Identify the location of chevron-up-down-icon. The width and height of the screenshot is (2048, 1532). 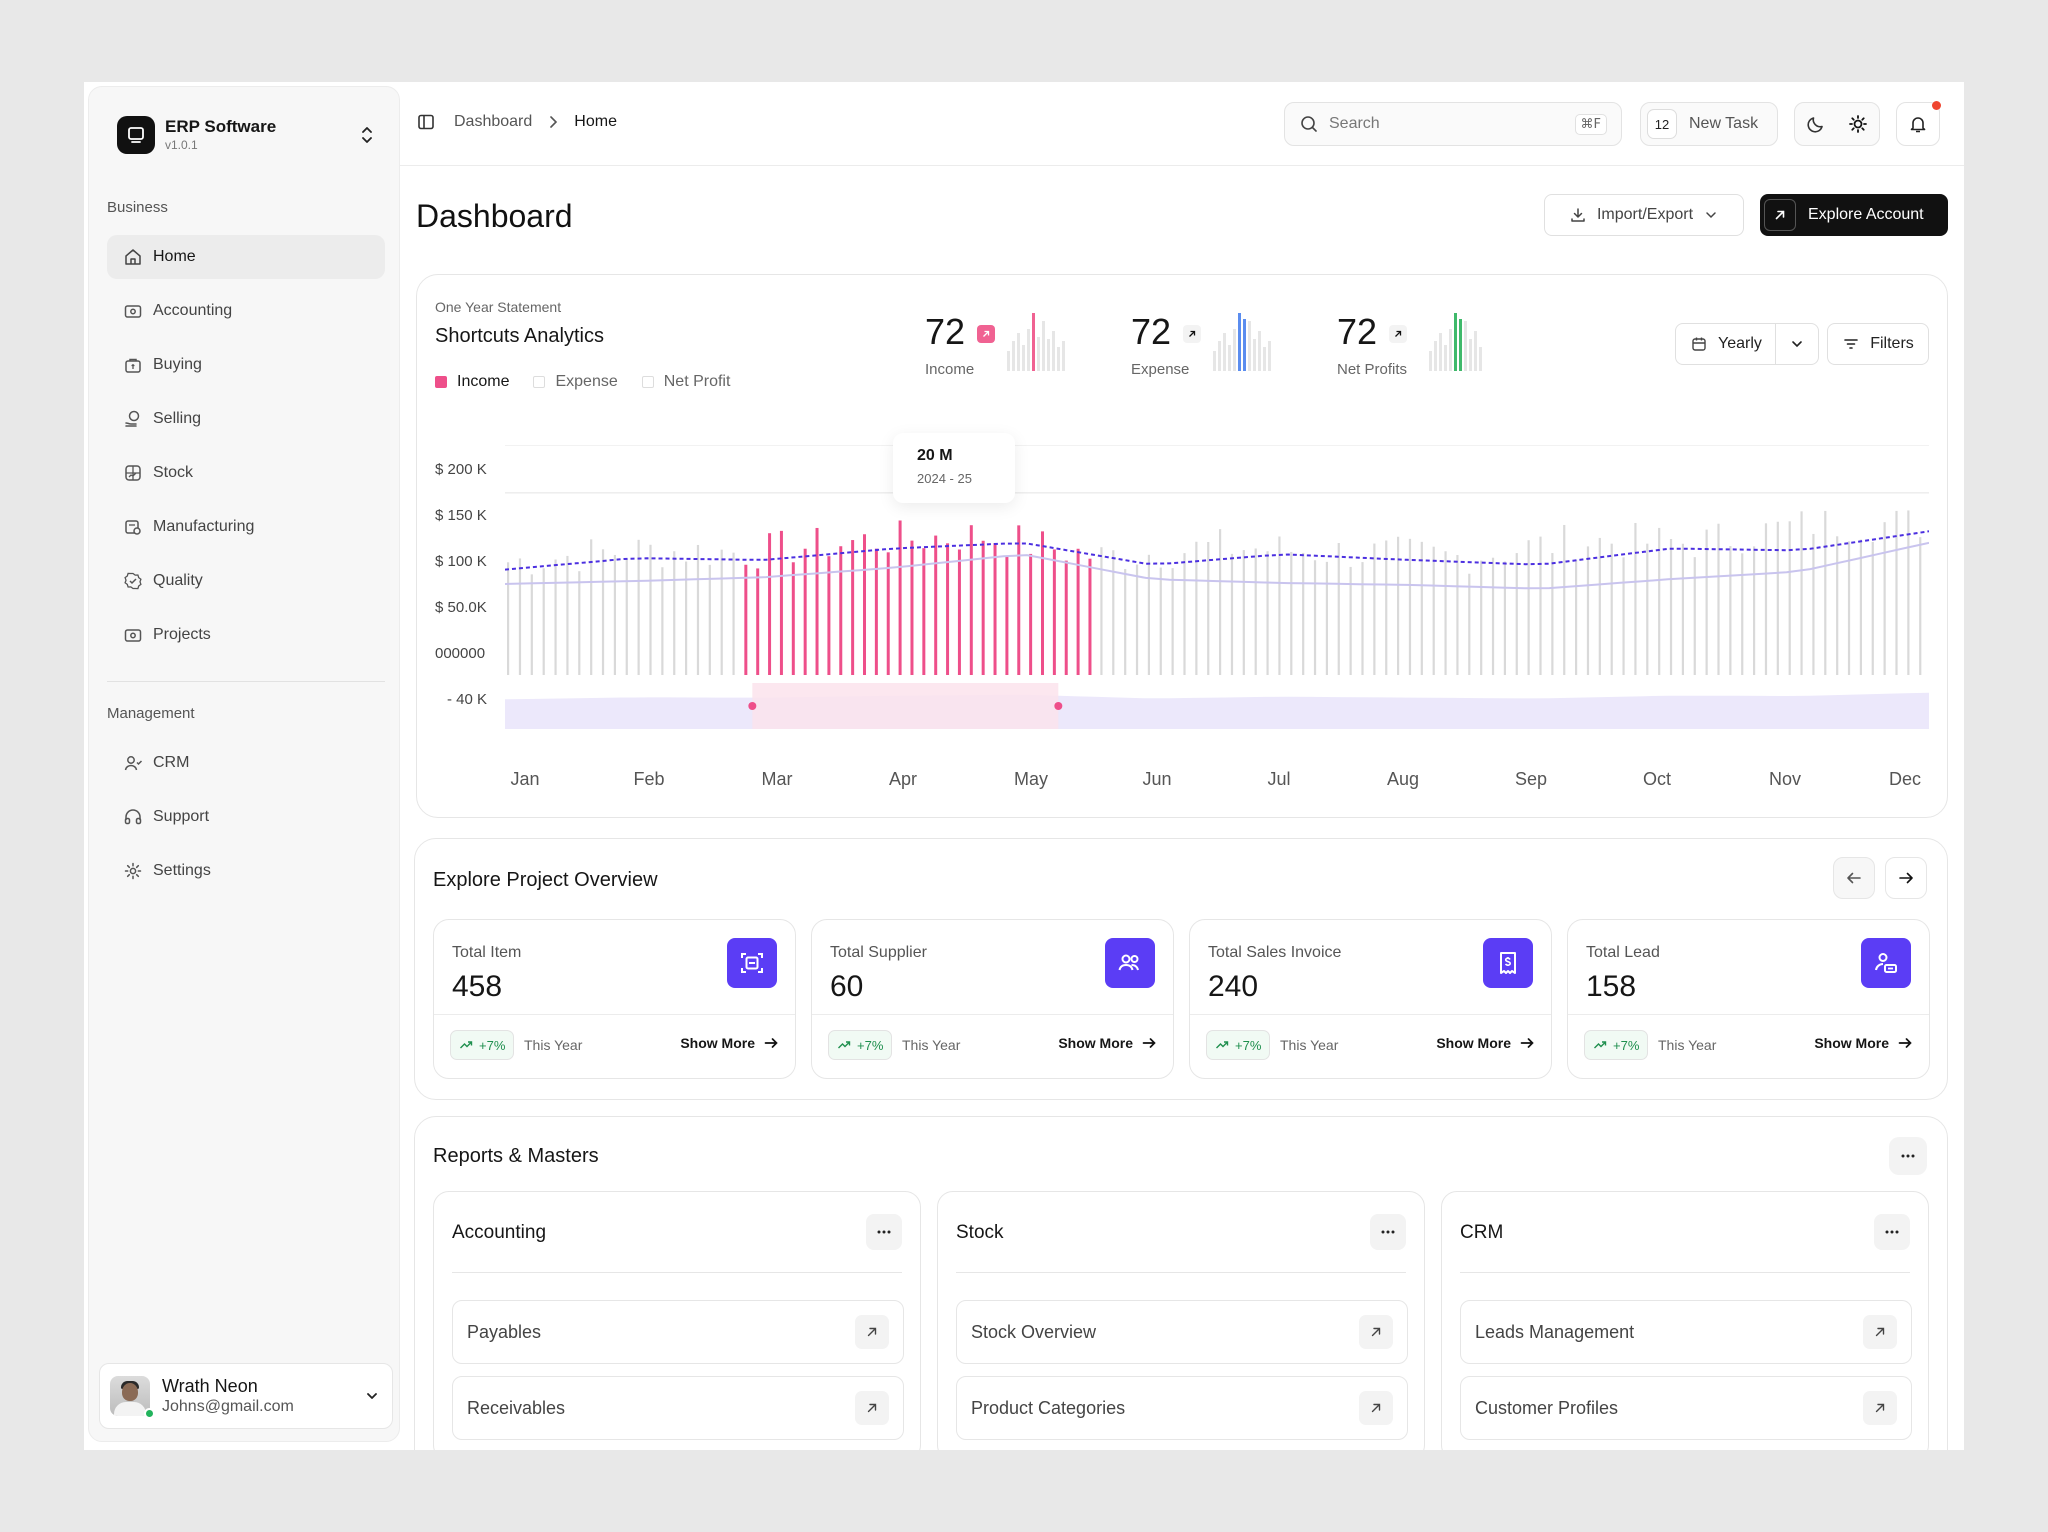
(367, 135).